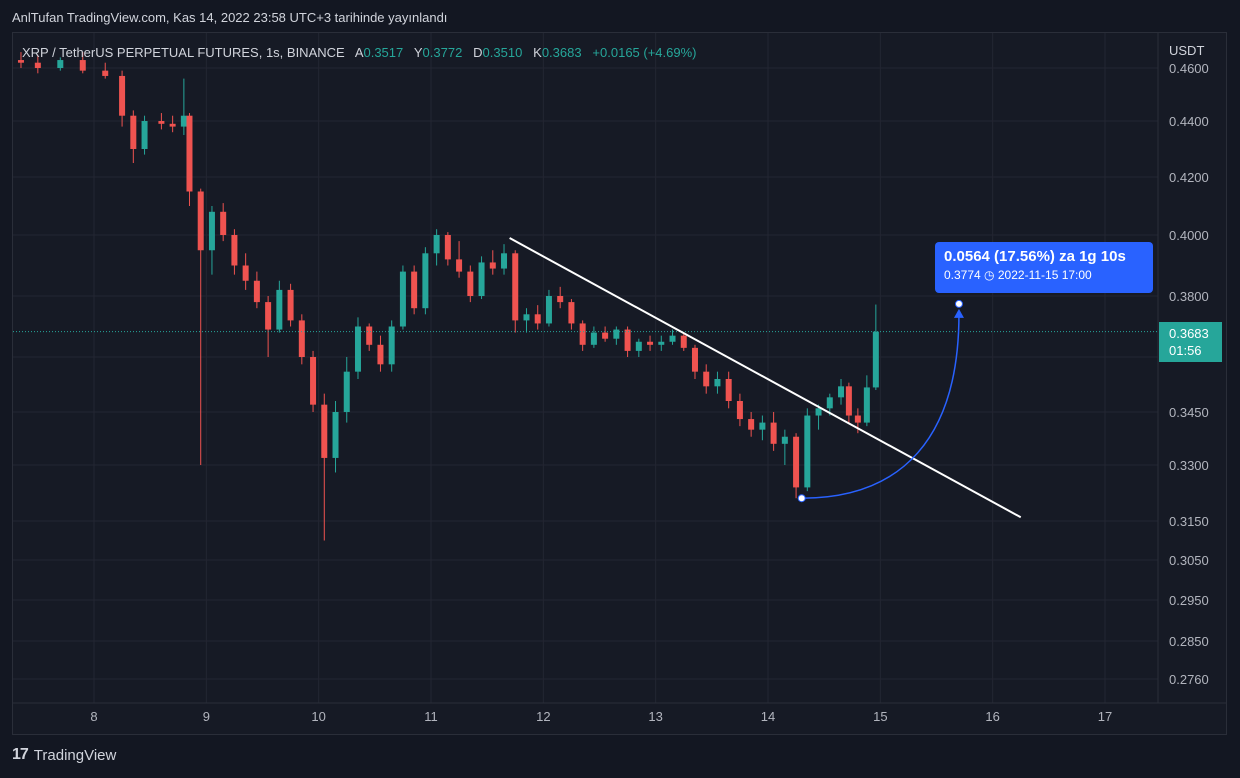 This screenshot has height=778, width=1240. Describe the element at coordinates (1187, 50) in the screenshot. I see `axis-unit: USDT` at that location.